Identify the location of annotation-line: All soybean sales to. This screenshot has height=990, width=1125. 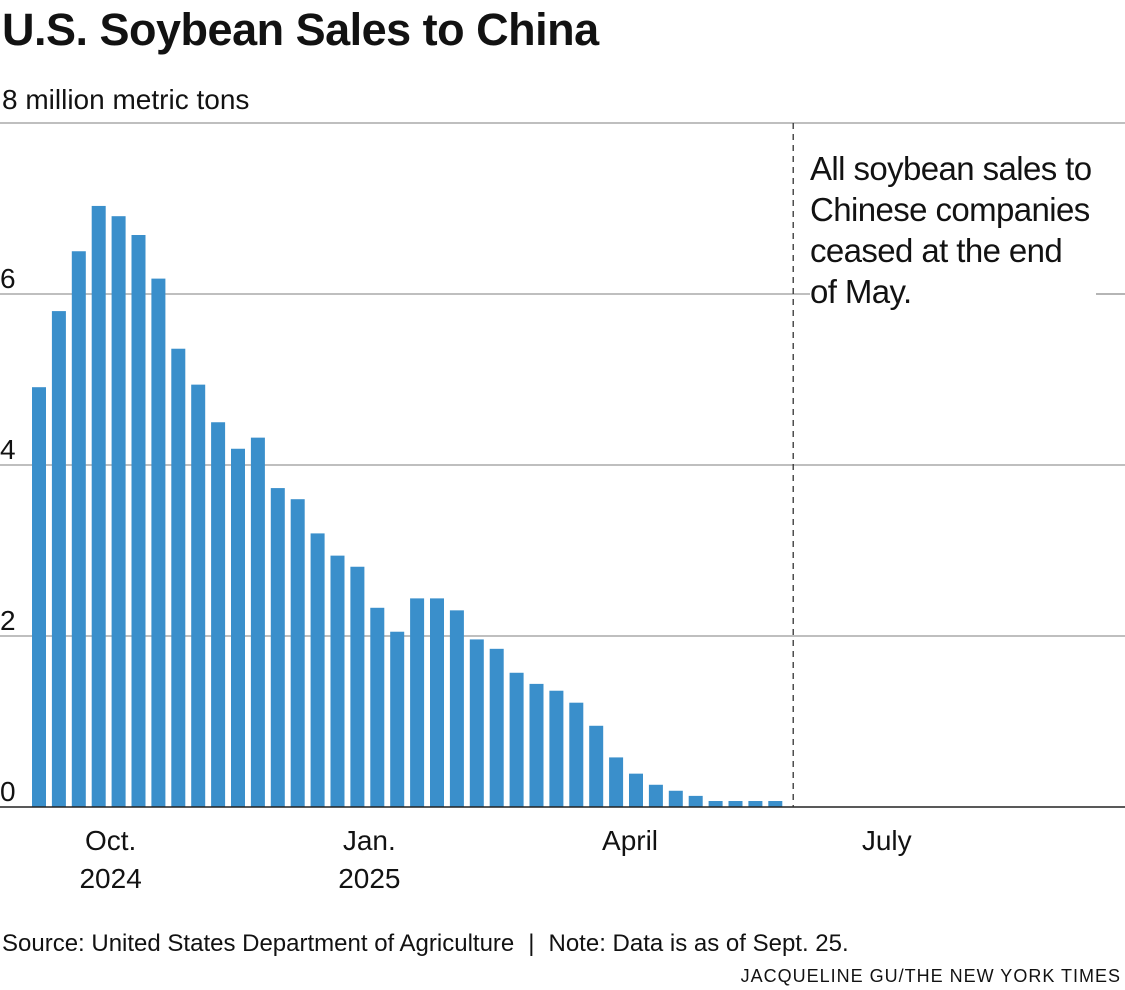
(951, 168).